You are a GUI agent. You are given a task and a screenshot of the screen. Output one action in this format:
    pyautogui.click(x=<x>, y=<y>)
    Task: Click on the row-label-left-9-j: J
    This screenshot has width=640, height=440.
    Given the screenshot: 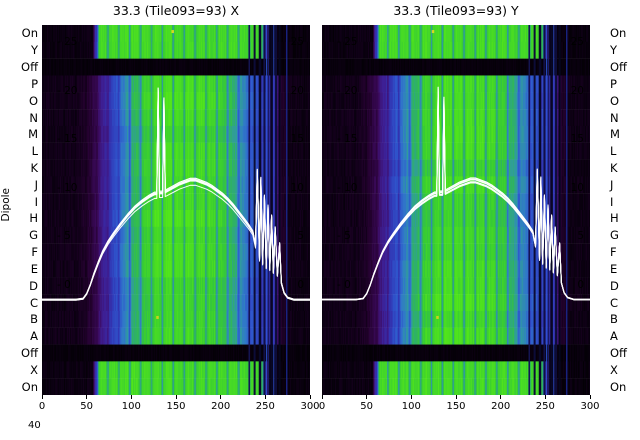 What is the action you would take?
    pyautogui.click(x=36, y=184)
    